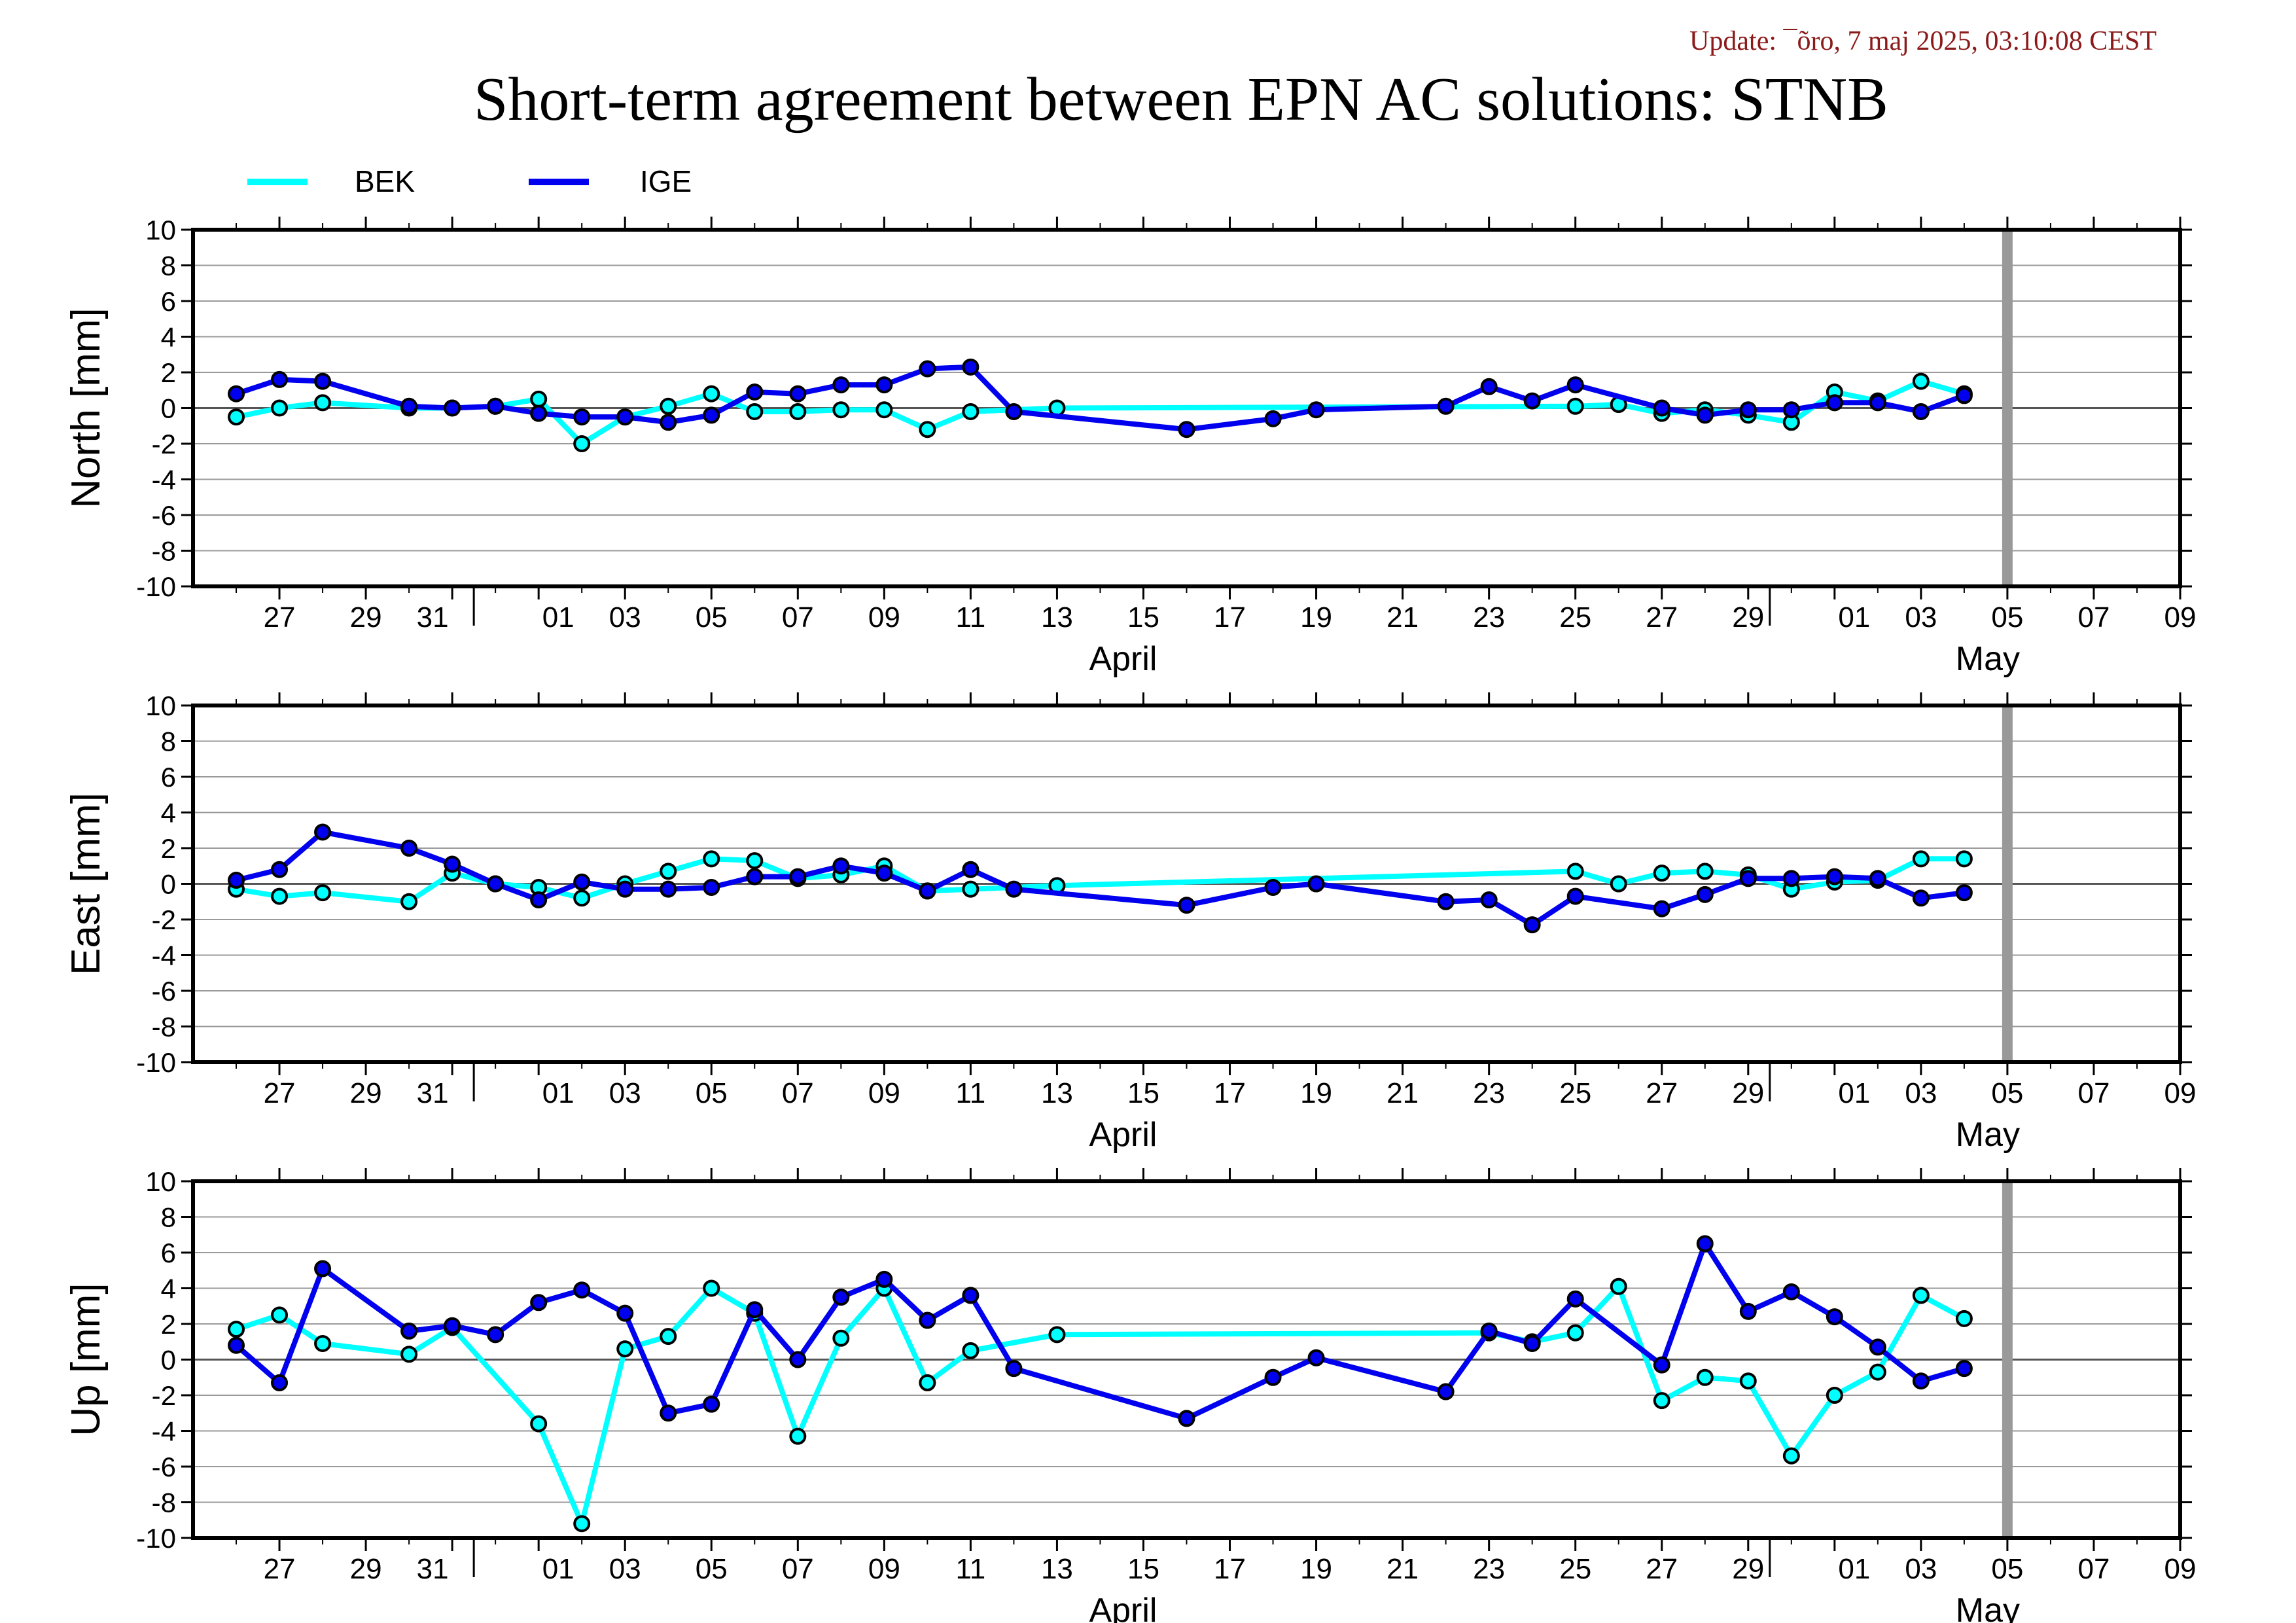  Describe the element at coordinates (1489, 617) in the screenshot. I see `x-tick-label: 23` at that location.